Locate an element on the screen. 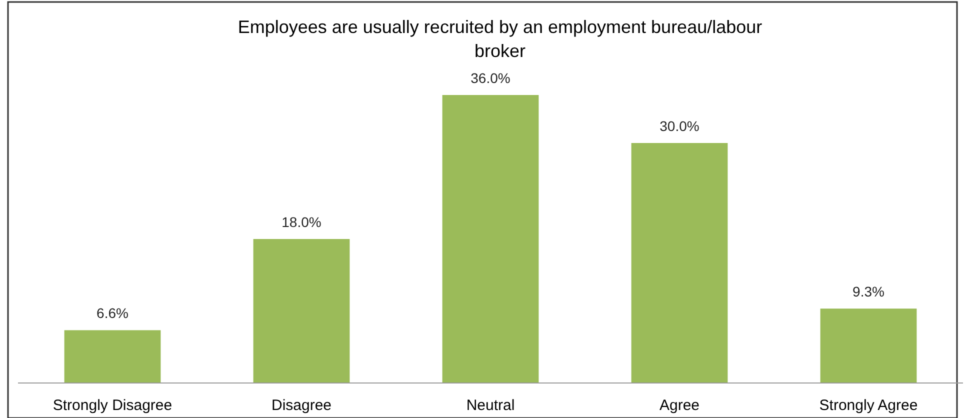  chart-title: Employees are usually recruited by an employment bureau/labour broker is located at coordinates (500, 39).